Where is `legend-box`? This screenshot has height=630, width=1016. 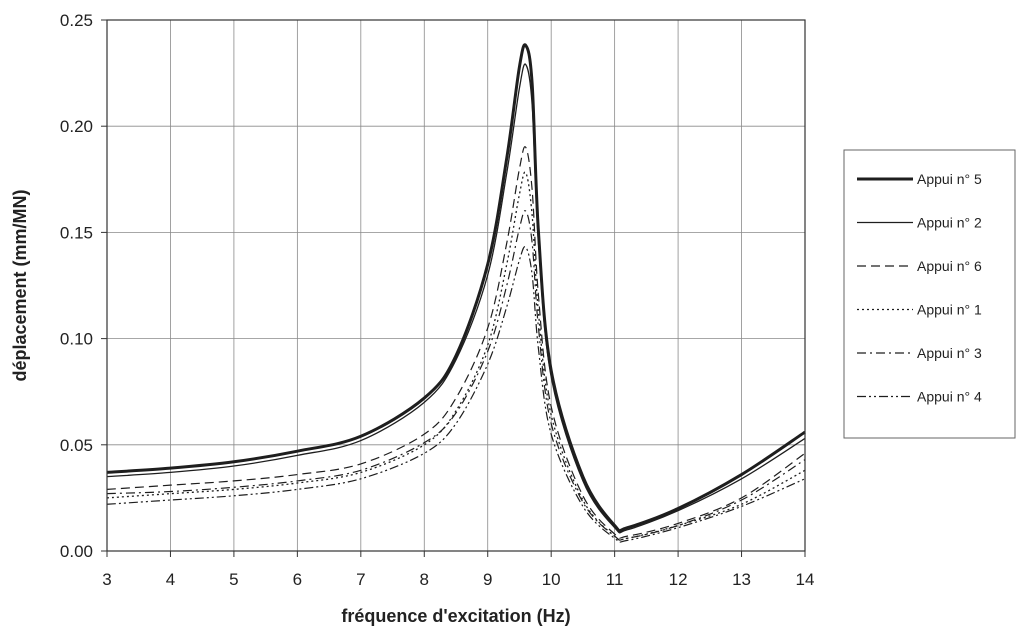
legend-box is located at coordinates (929, 294).